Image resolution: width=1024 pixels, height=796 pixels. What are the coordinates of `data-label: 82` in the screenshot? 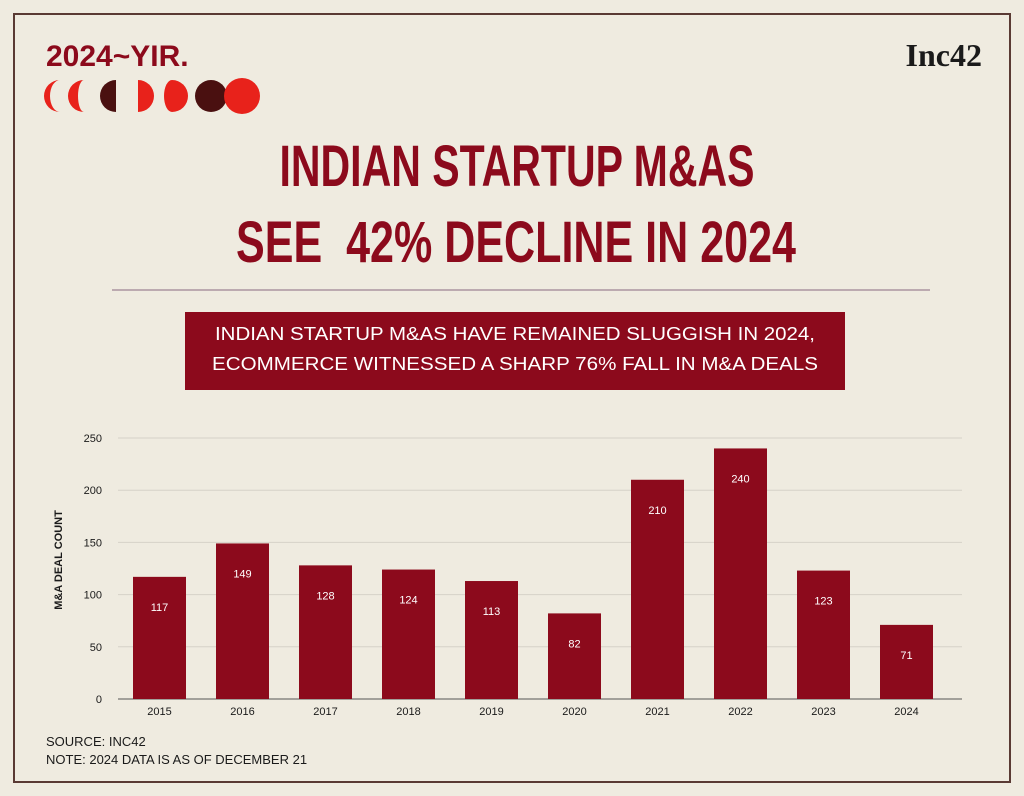 It's located at (574, 644).